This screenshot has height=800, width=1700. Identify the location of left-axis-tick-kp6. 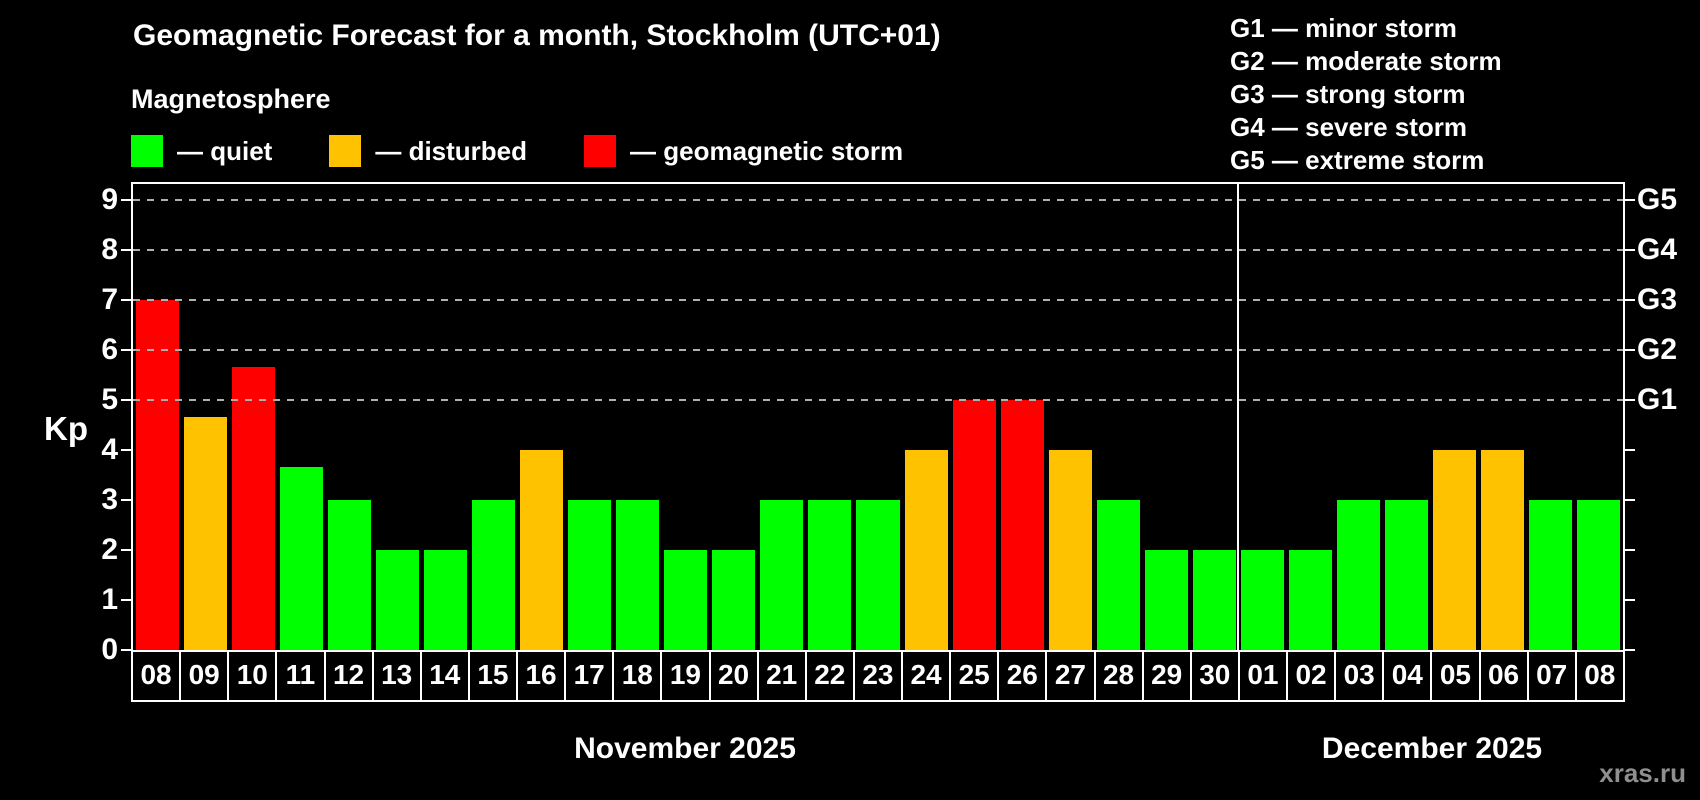
(126, 350).